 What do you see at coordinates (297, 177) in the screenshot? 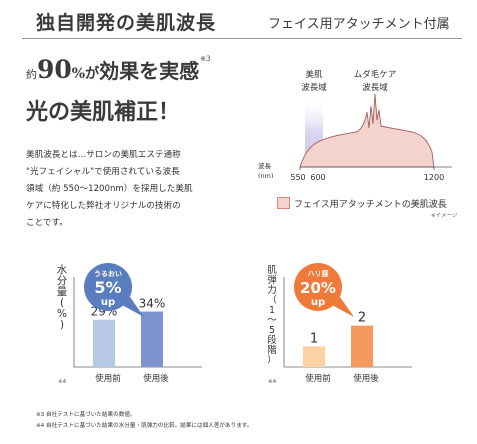
I see `tick-label: 550` at bounding box center [297, 177].